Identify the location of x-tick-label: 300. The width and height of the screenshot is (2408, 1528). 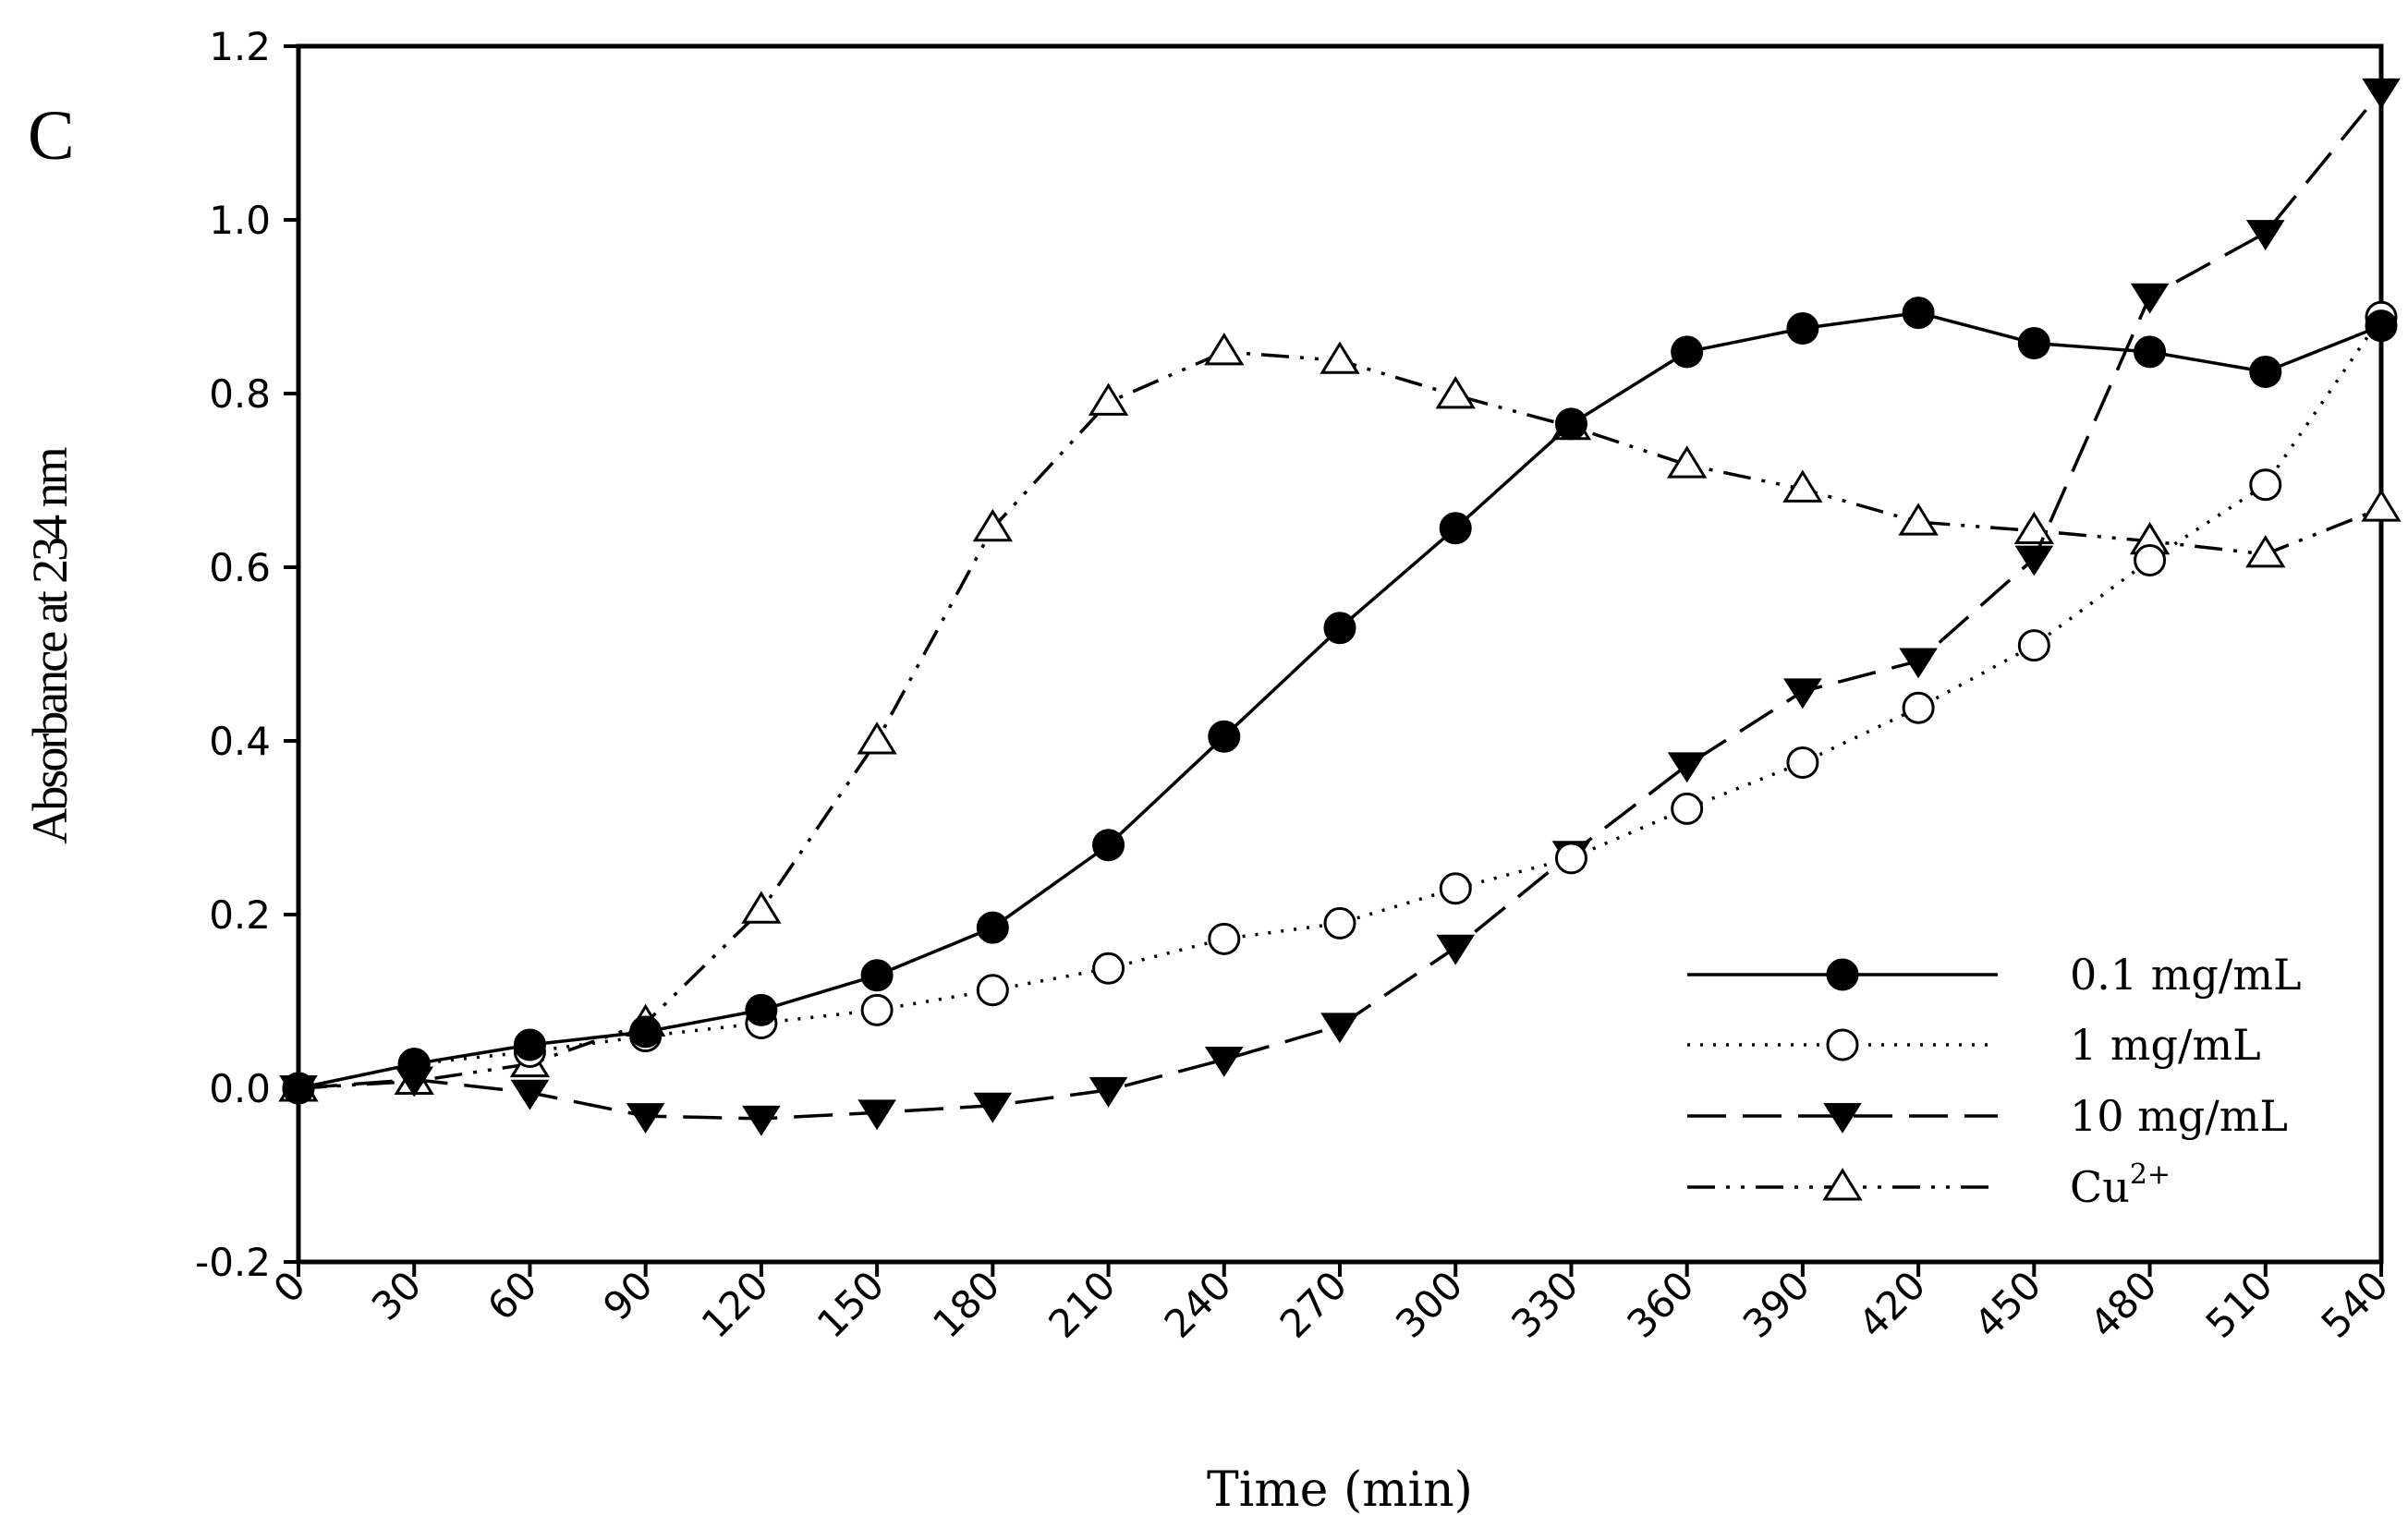
(1429, 1304).